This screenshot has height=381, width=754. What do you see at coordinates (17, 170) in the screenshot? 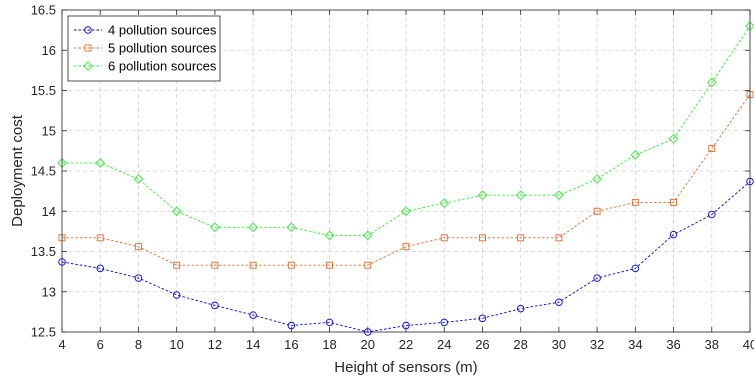
I see `y-axis-title: Deployment cost` at bounding box center [17, 170].